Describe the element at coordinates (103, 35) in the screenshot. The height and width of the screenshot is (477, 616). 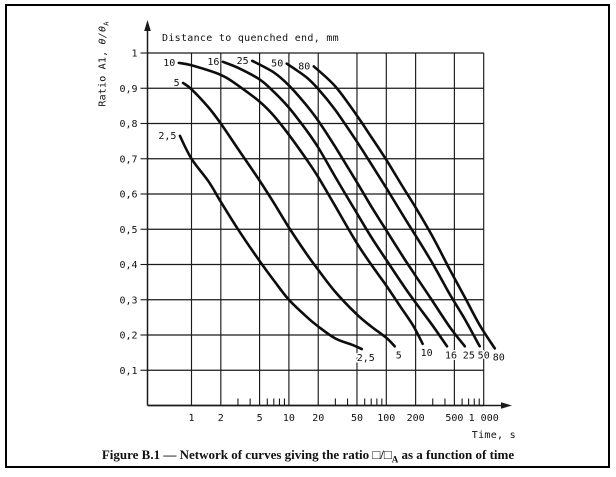
I see `y-axis-label-theta: θ/θ` at that location.